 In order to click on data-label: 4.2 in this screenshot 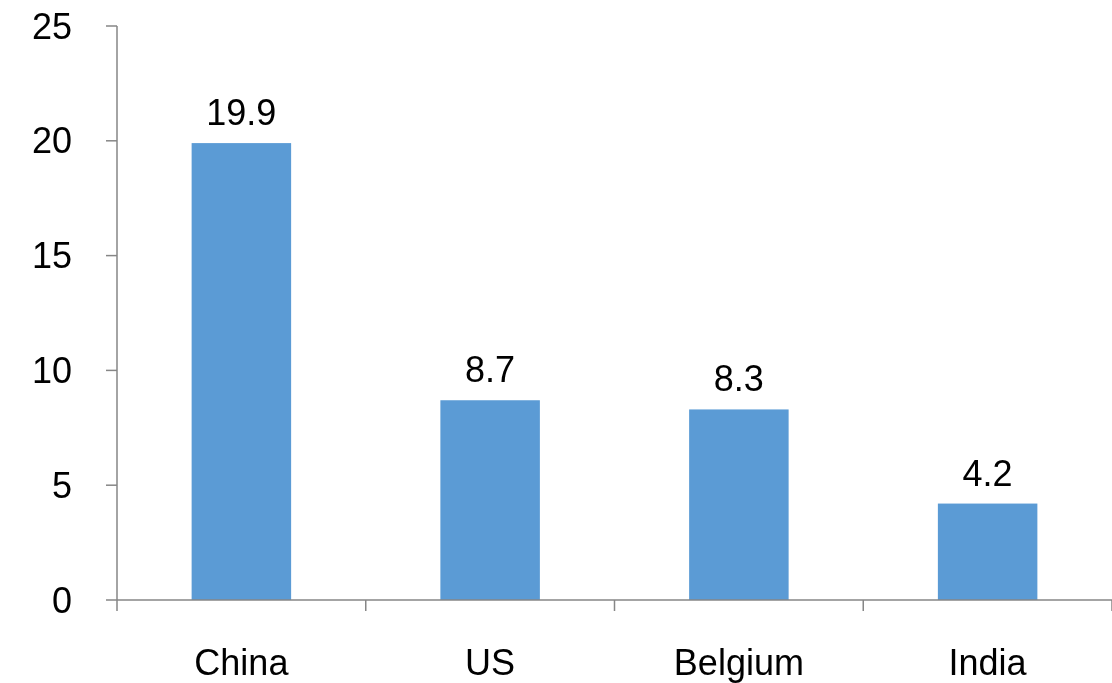, I will do `click(987, 473)`.